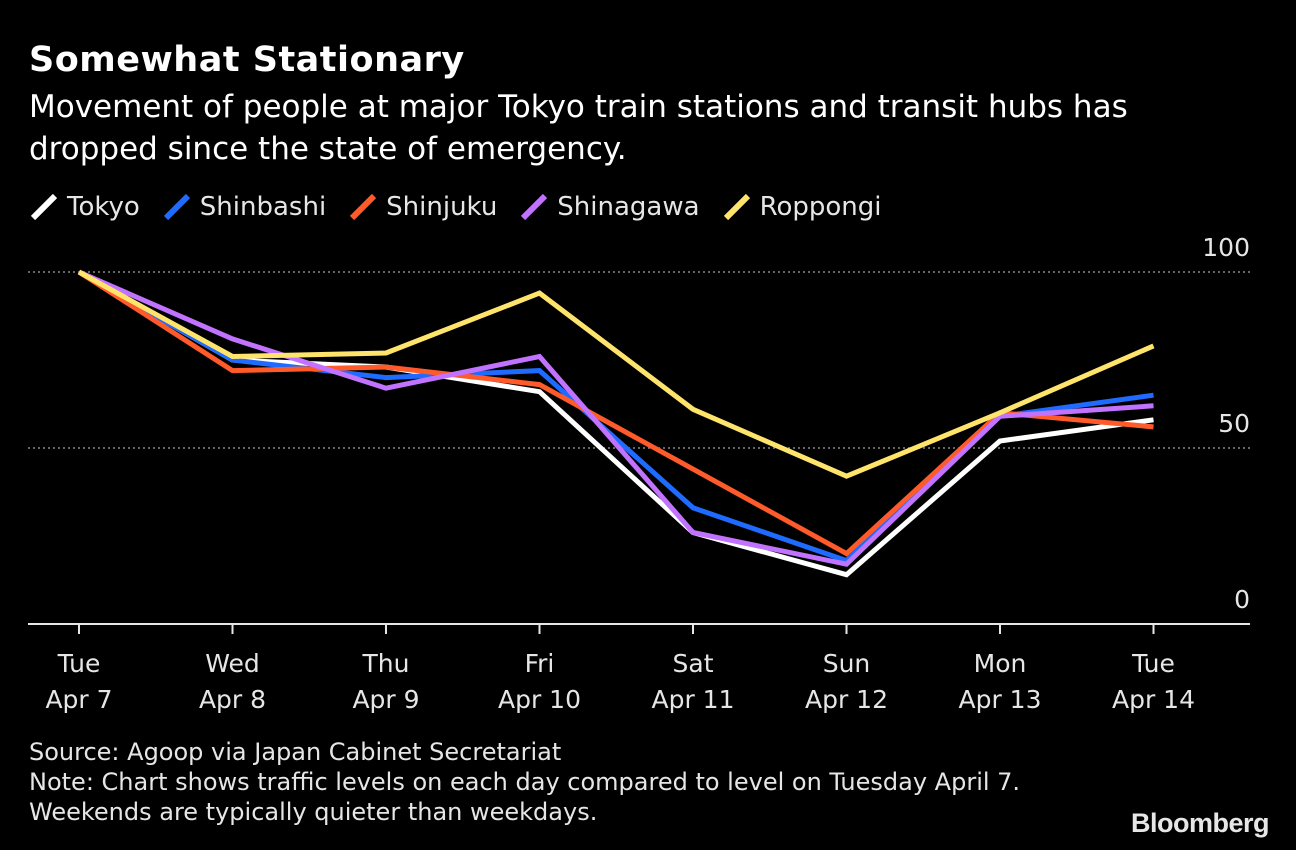 The width and height of the screenshot is (1296, 850). I want to click on y-tick-label-100: 100, so click(1226, 247).